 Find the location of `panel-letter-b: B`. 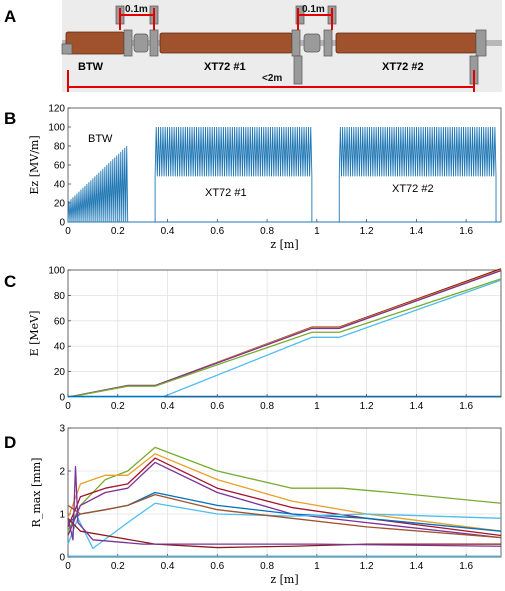

panel-letter-b: B is located at coordinates (10, 118).